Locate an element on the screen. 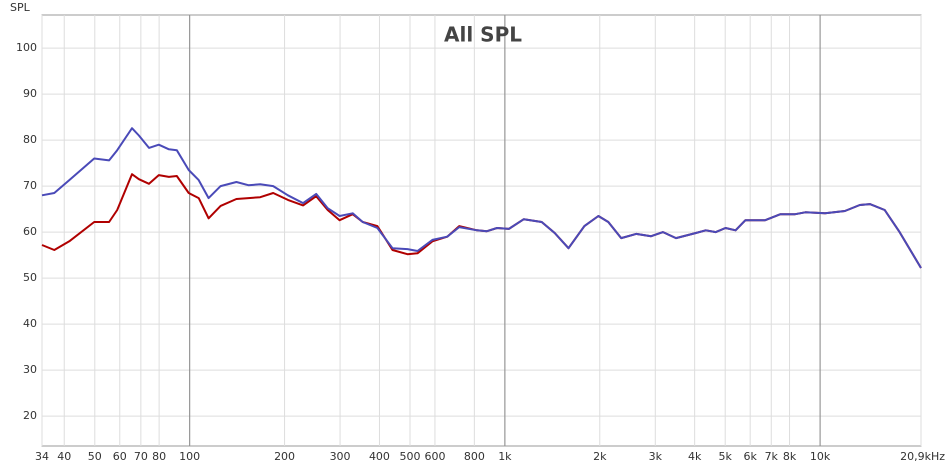 The width and height of the screenshot is (948, 468). y-tick-label: 30 is located at coordinates (30, 369).